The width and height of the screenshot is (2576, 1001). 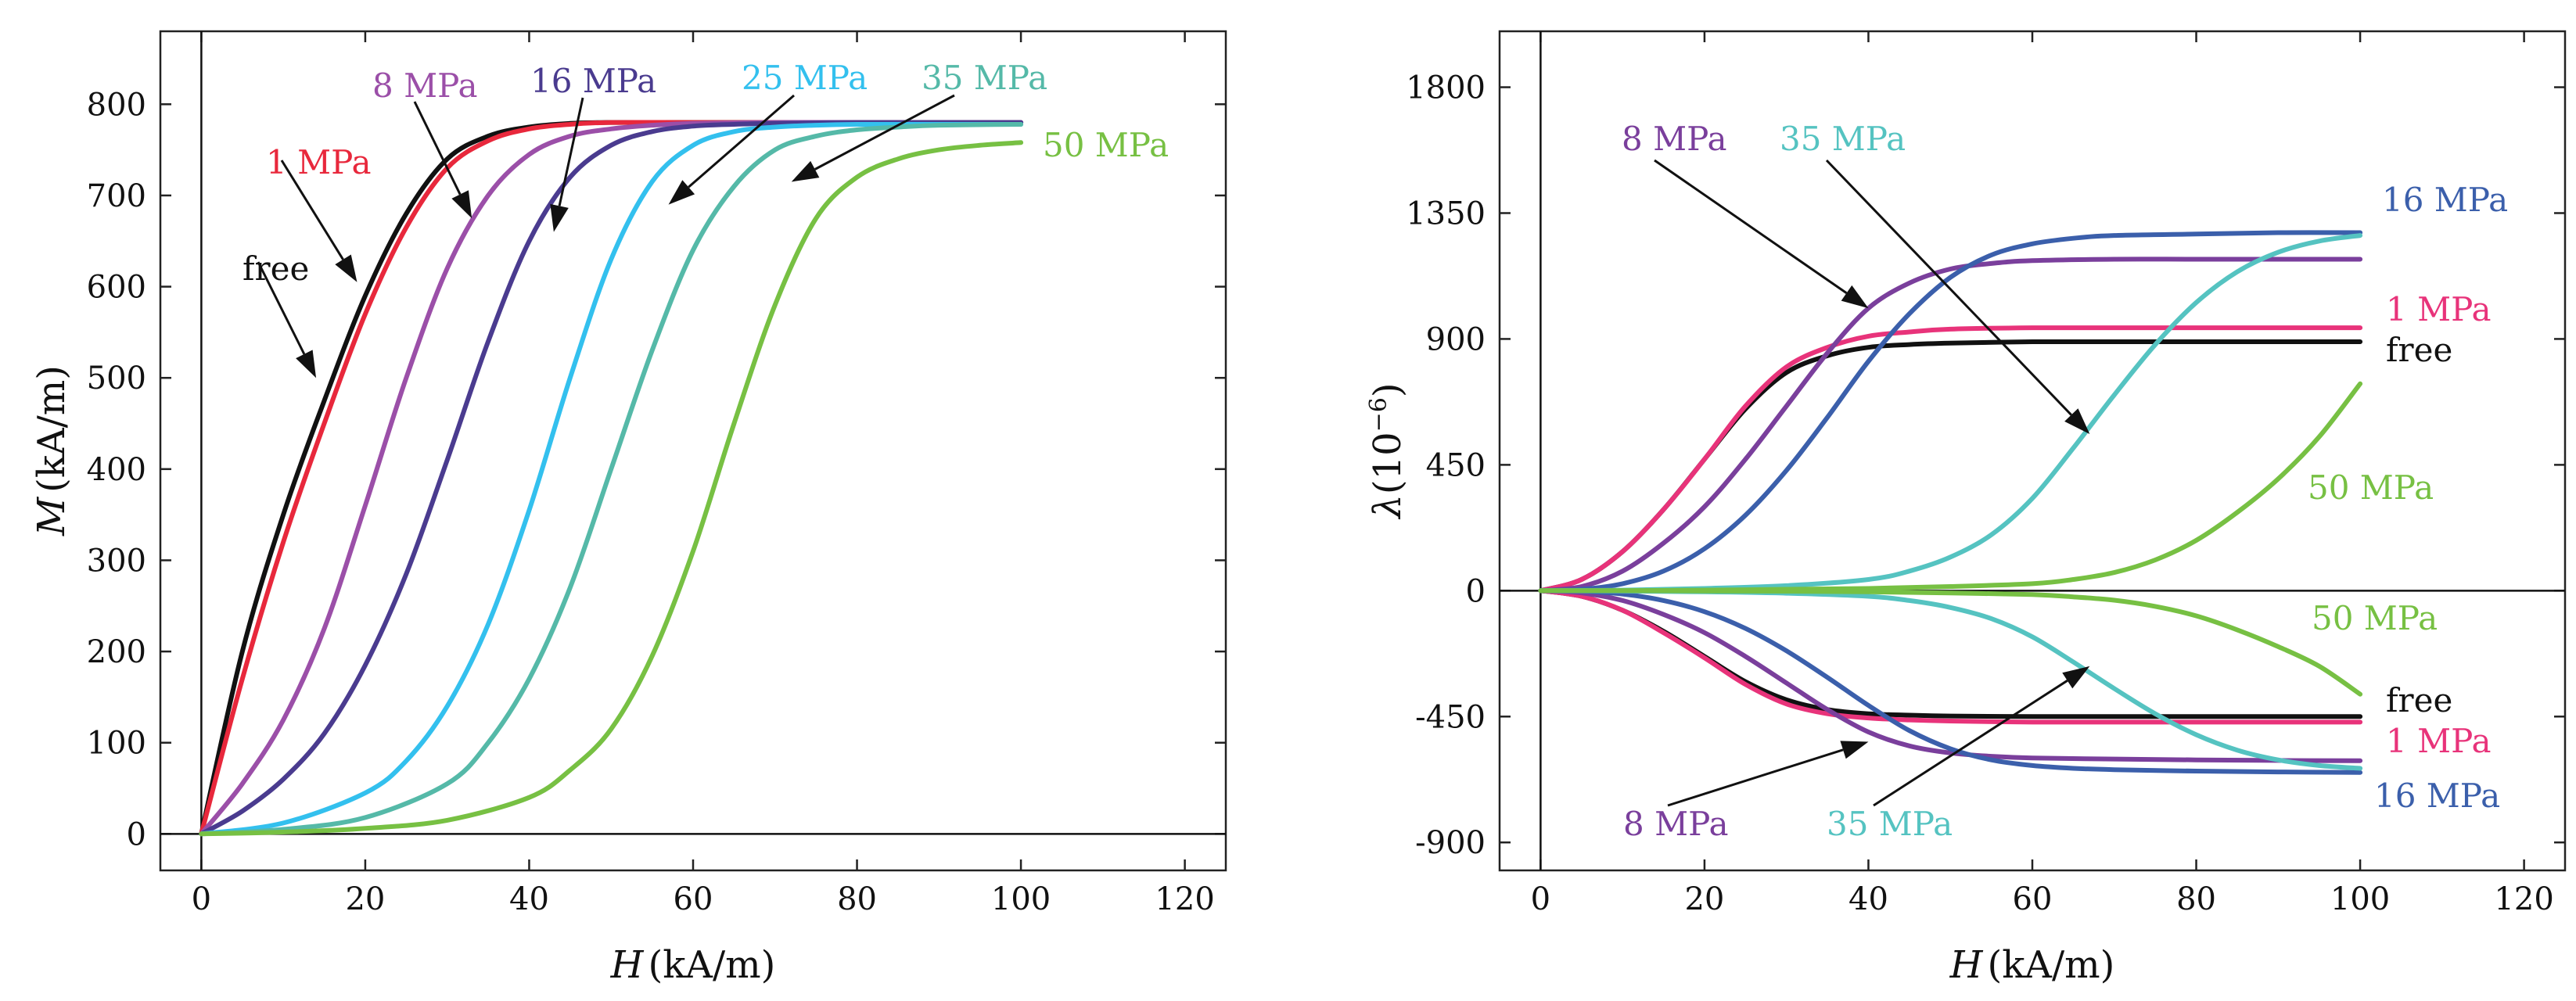 I want to click on series-line-50mpa-parallel, so click(x=1951, y=487).